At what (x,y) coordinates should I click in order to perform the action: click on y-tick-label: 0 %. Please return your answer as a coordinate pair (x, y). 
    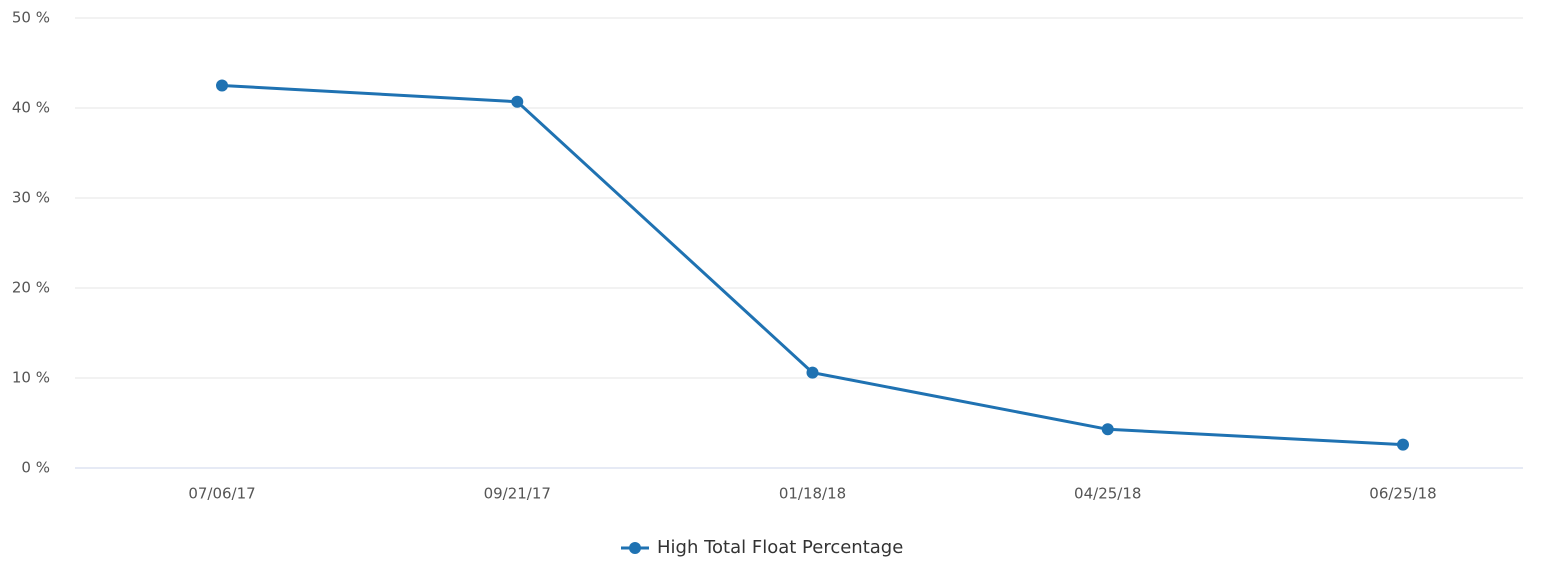
    Looking at the image, I should click on (35, 468).